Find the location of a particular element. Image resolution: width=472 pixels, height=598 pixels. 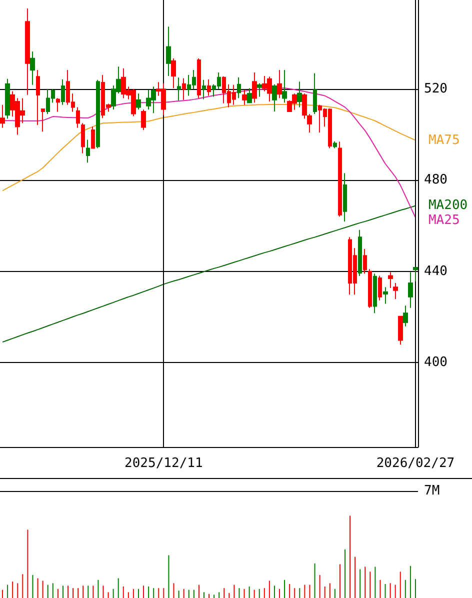

x-tick-label: 2025/12/11 is located at coordinates (163, 463).